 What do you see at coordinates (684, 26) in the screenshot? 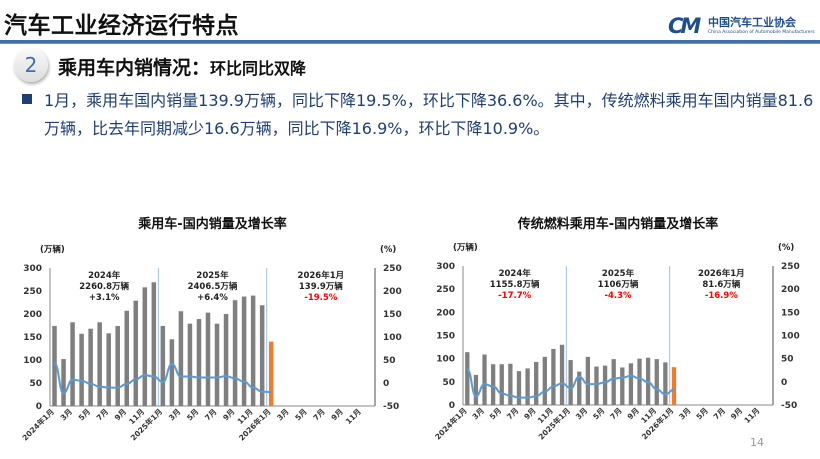
I see `logo-mark-icon: CM` at bounding box center [684, 26].